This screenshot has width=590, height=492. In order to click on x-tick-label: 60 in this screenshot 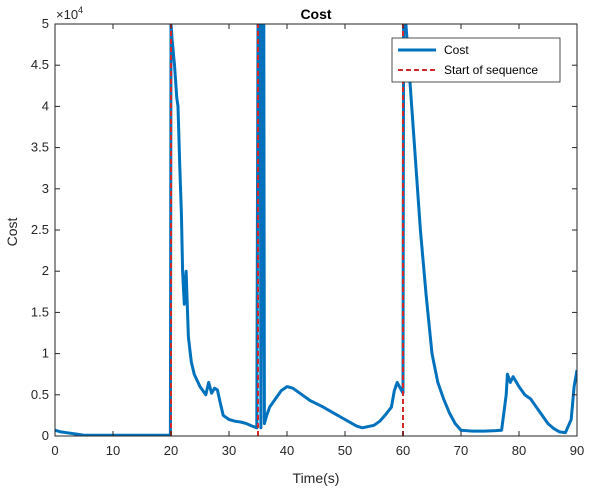, I will do `click(403, 450)`.